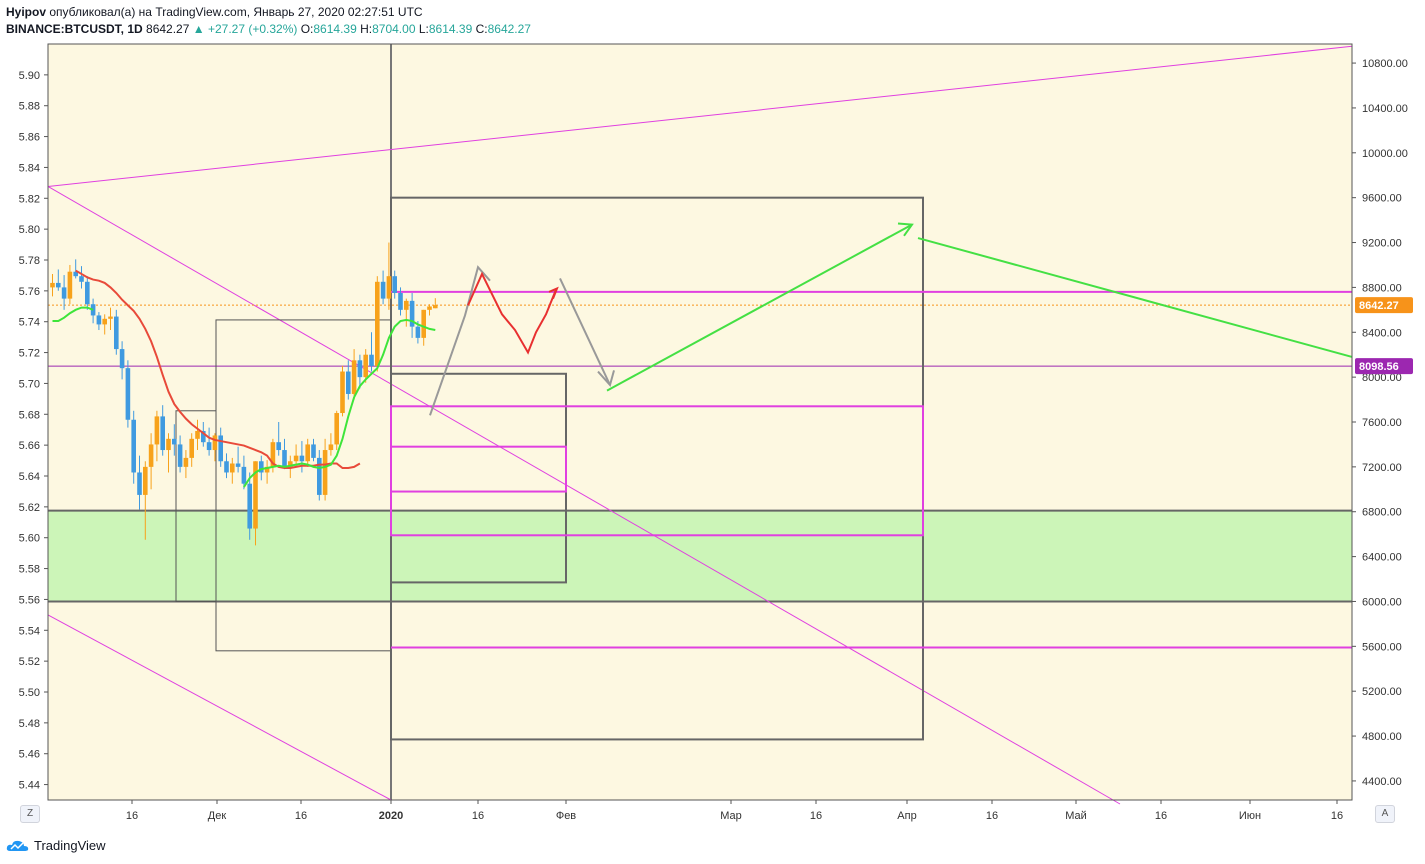  Describe the element at coordinates (1135, 297) in the screenshot. I see `green-down-line` at that location.